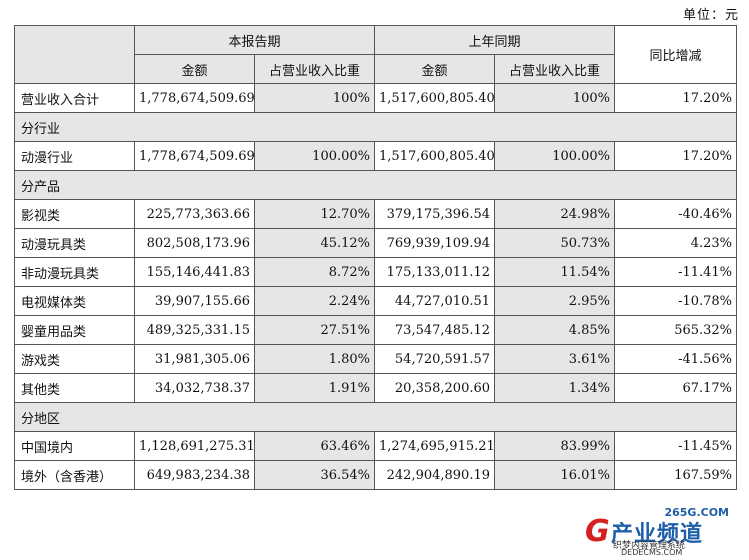 The height and width of the screenshot is (560, 749). What do you see at coordinates (435, 475) in the screenshot?
I see `prior-amount-cell: 242,904,890.19` at bounding box center [435, 475].